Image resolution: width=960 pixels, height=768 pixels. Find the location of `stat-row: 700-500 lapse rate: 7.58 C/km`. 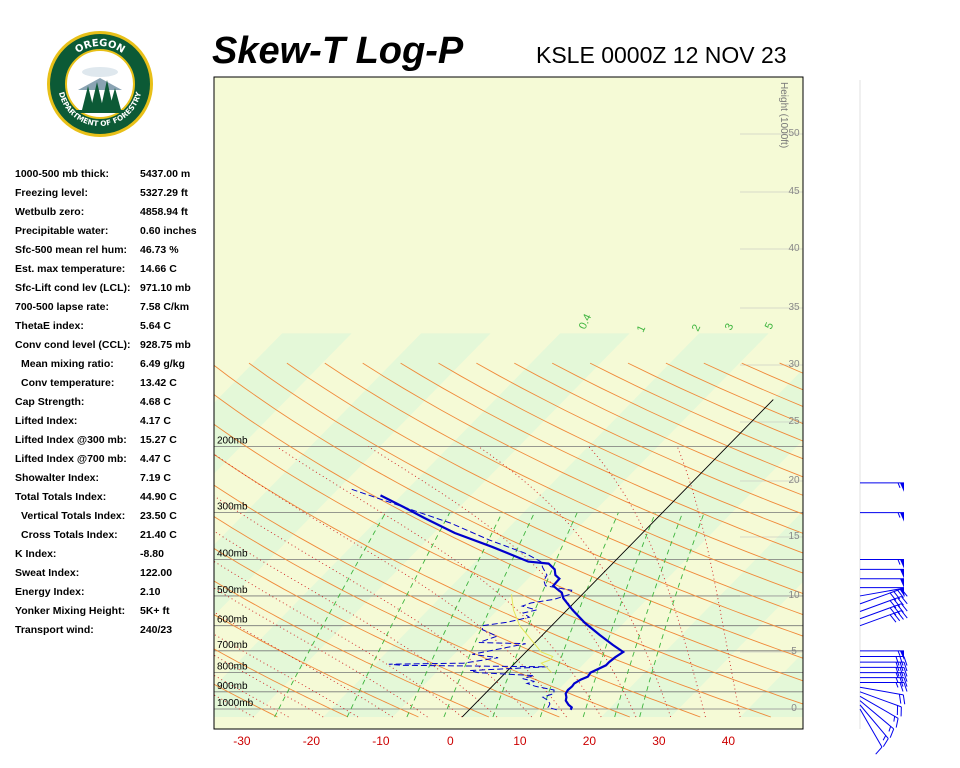

stat-row: 700-500 lapse rate: 7.58 C/km is located at coordinates (115, 310).